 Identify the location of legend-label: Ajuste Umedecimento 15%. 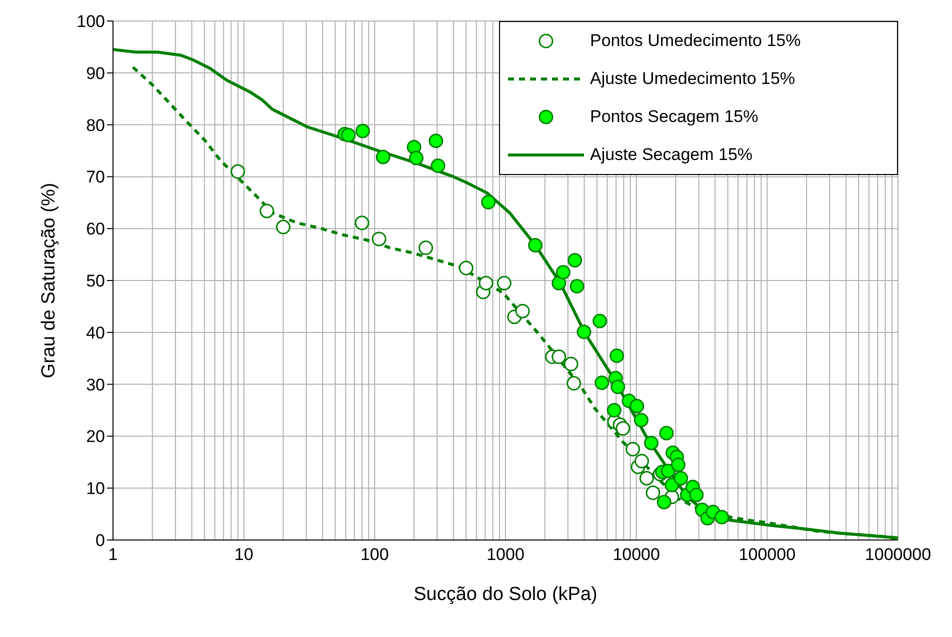
(693, 79).